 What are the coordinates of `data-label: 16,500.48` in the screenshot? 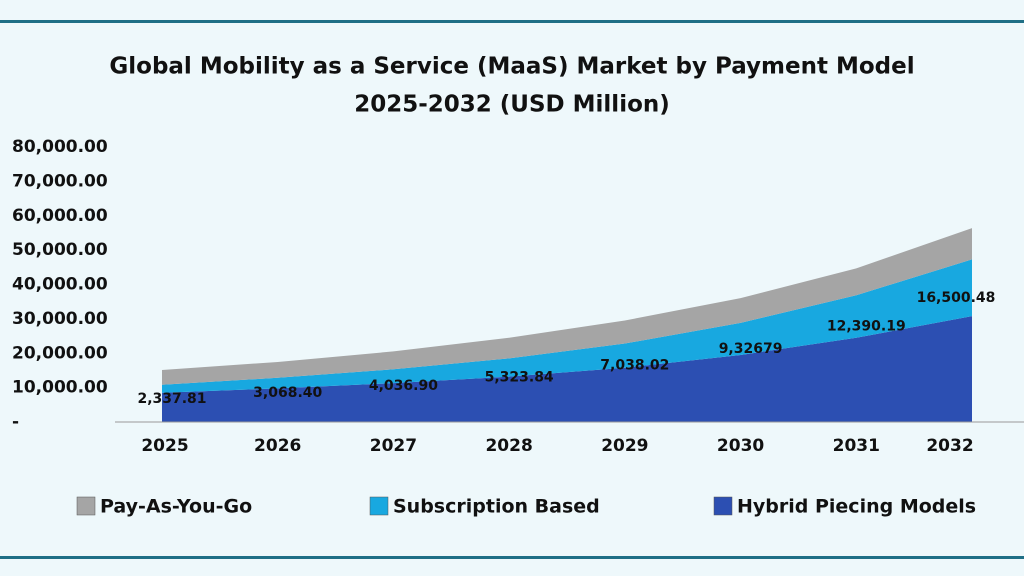 It's located at (956, 298).